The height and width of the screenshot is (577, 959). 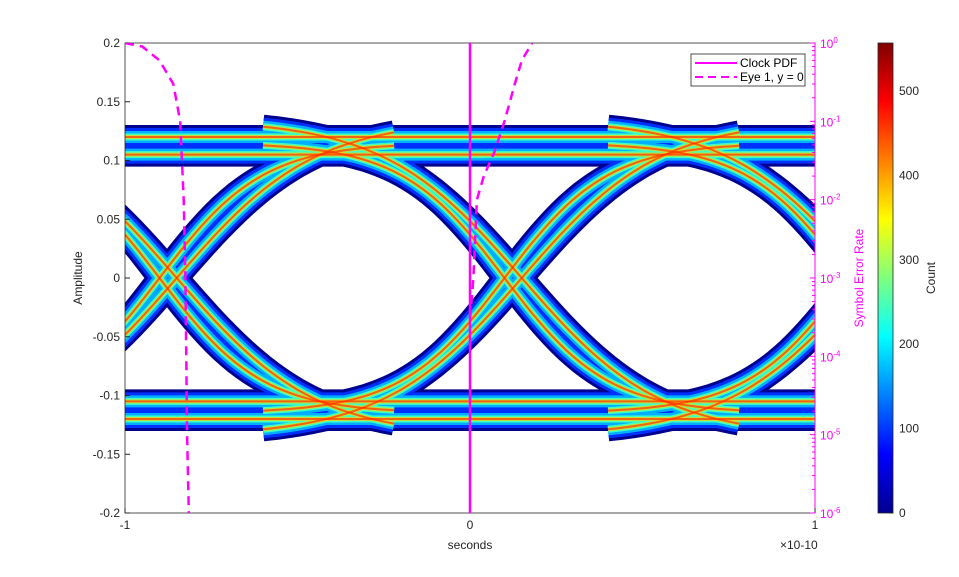 What do you see at coordinates (109, 396) in the screenshot?
I see `y-tick-label: -0.1` at bounding box center [109, 396].